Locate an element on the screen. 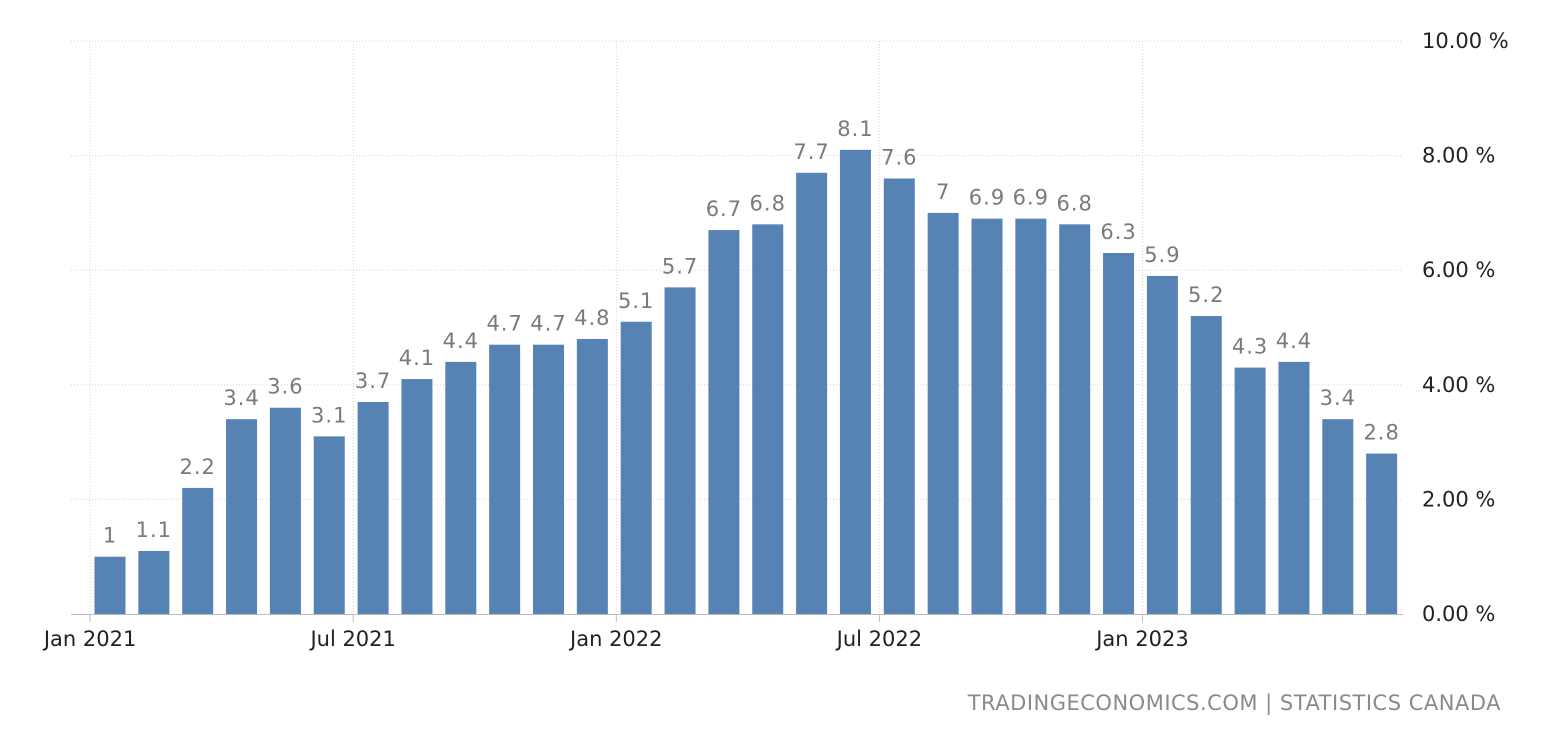 The image size is (1562, 742). data-label: 5.1 is located at coordinates (636, 301).